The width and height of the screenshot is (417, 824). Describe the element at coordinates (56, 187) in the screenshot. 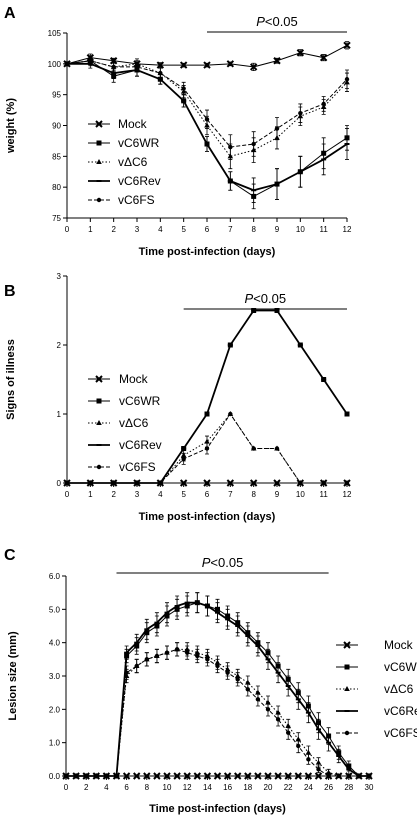

I see `y-tick-label: 80` at that location.